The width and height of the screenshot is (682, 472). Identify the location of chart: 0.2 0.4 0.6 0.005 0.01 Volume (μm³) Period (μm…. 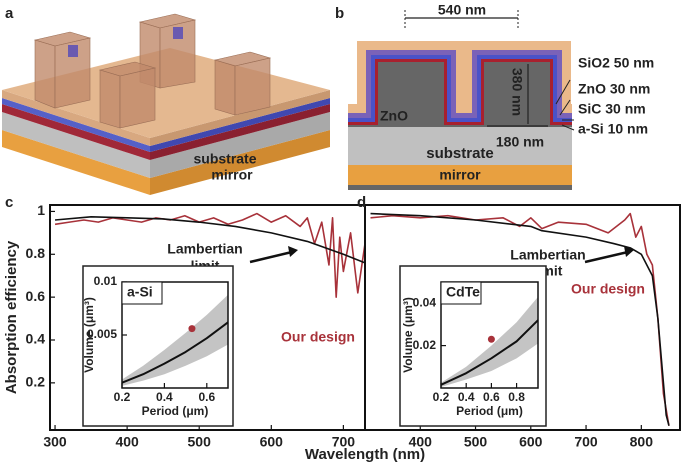
(158, 346).